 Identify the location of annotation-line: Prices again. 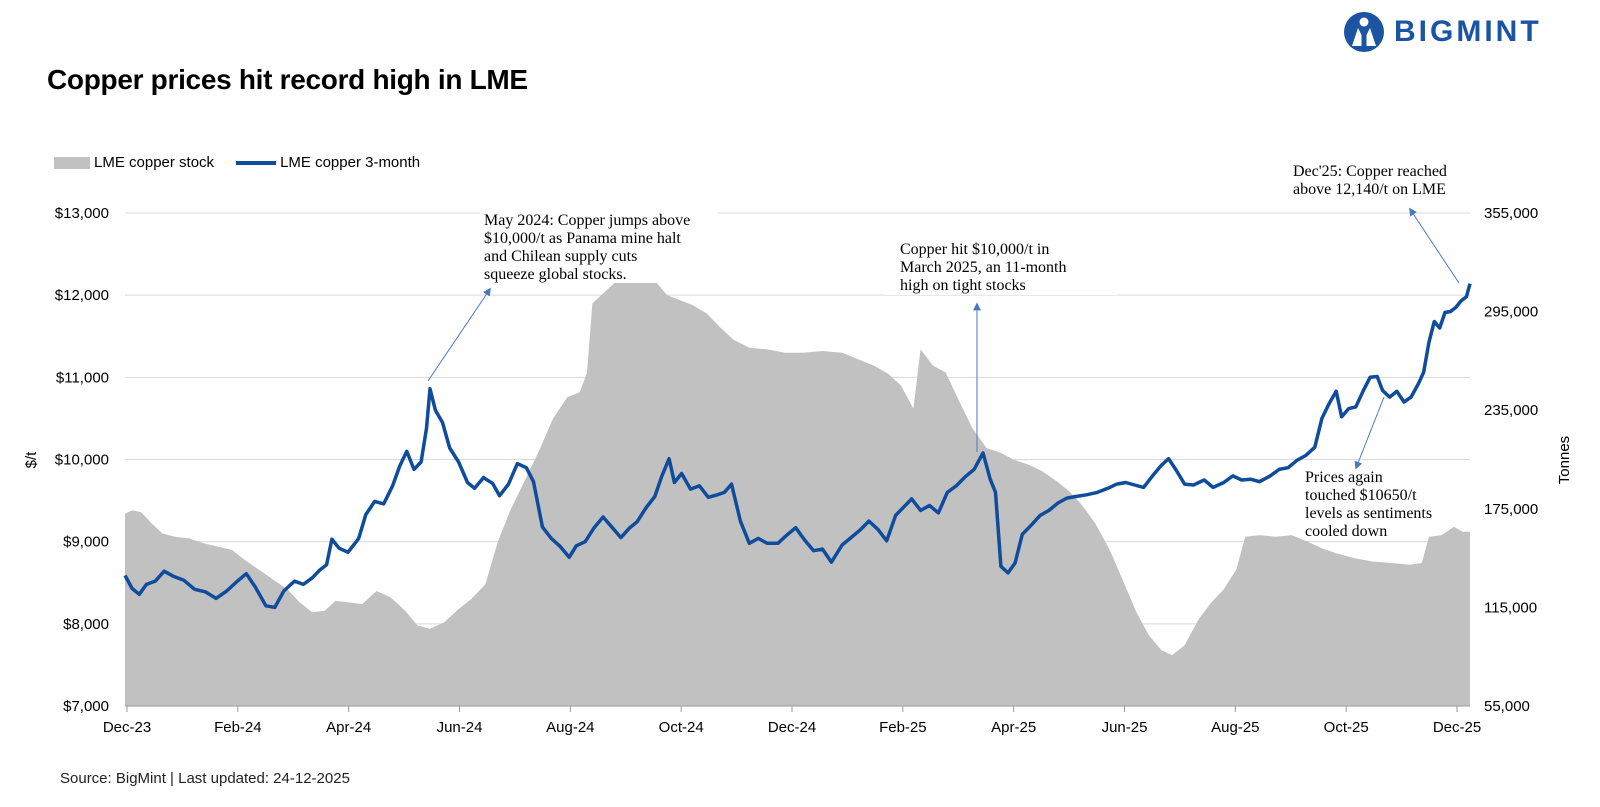
(1344, 477).